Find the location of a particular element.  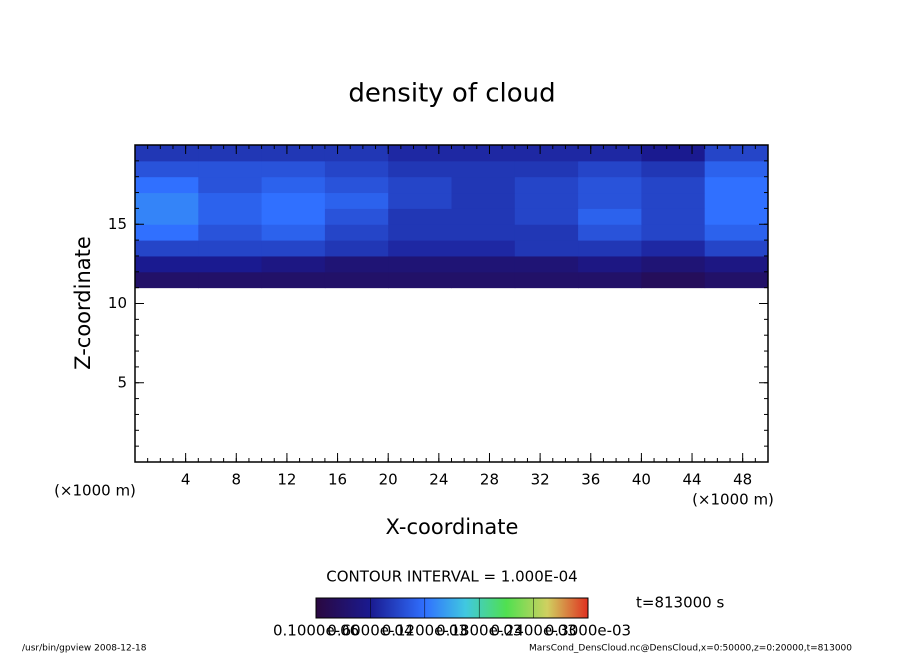

y-tick-label: 10 is located at coordinates (117, 303).